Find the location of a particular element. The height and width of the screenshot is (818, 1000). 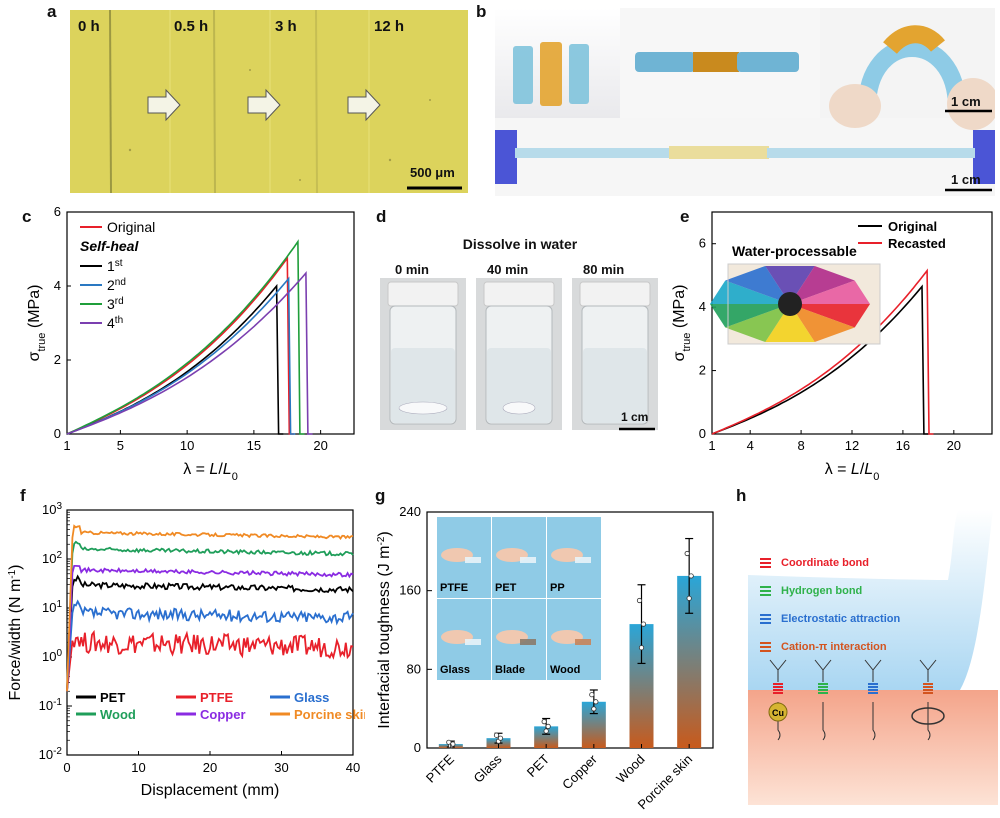

copper-ion is located at coordinates (778, 712).